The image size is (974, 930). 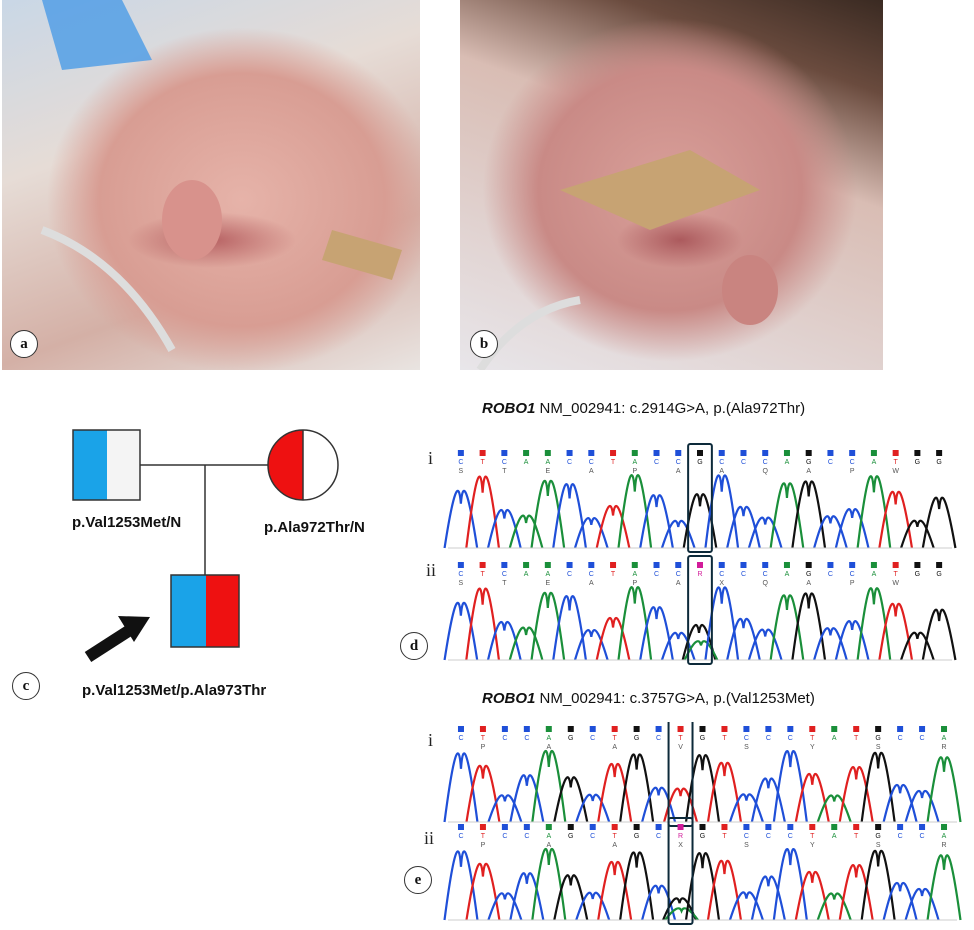 I want to click on arrow-head, so click(x=134, y=629).